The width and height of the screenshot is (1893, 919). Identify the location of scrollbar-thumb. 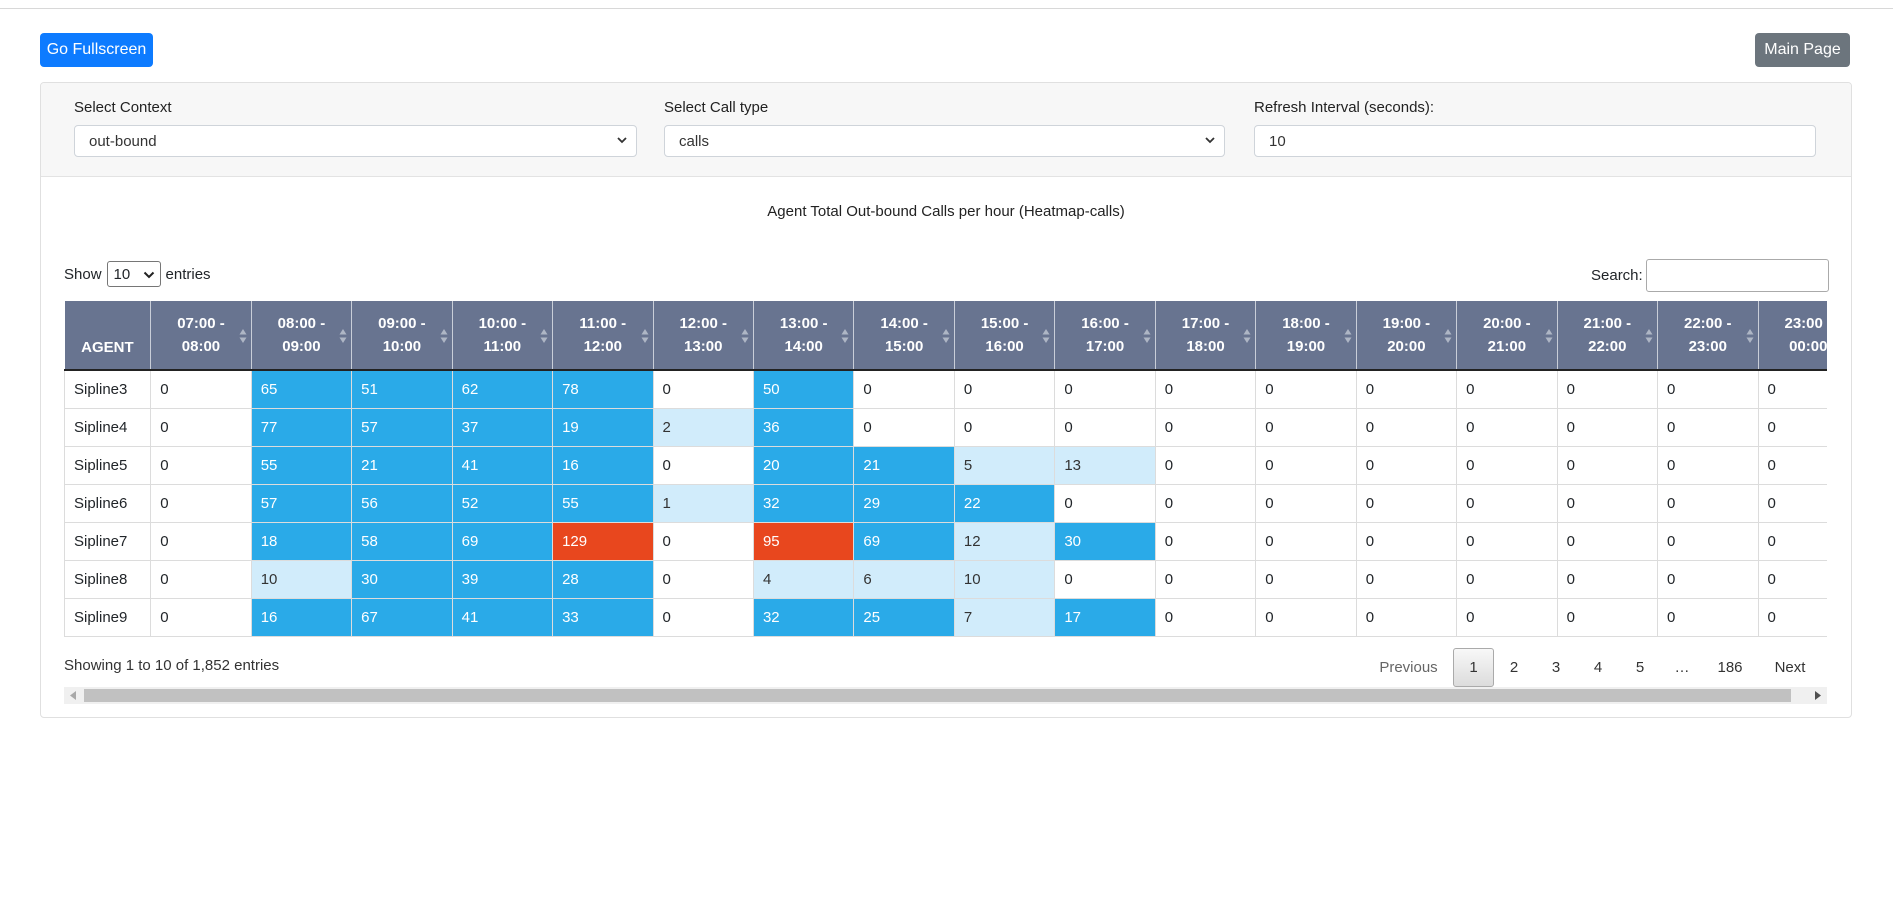
(937, 695).